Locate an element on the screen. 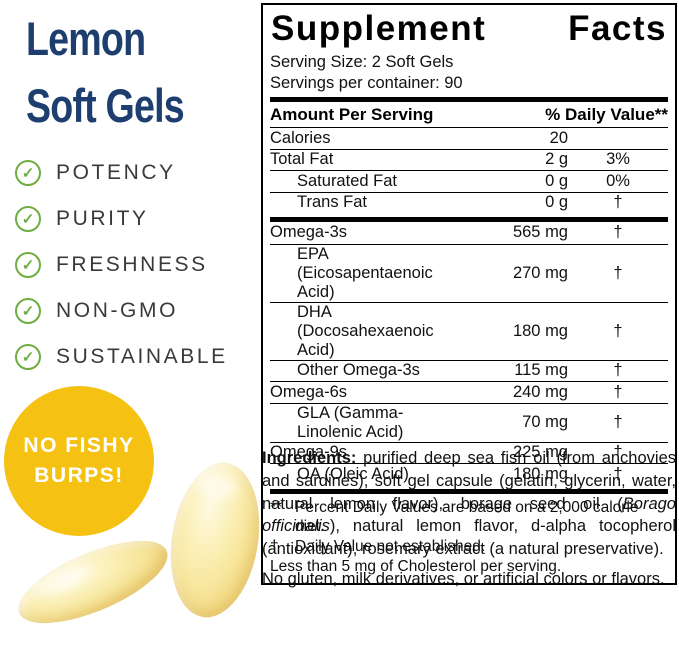 The width and height of the screenshot is (679, 650). feature-potency: ✓ POTENCY is located at coordinates (121, 173).